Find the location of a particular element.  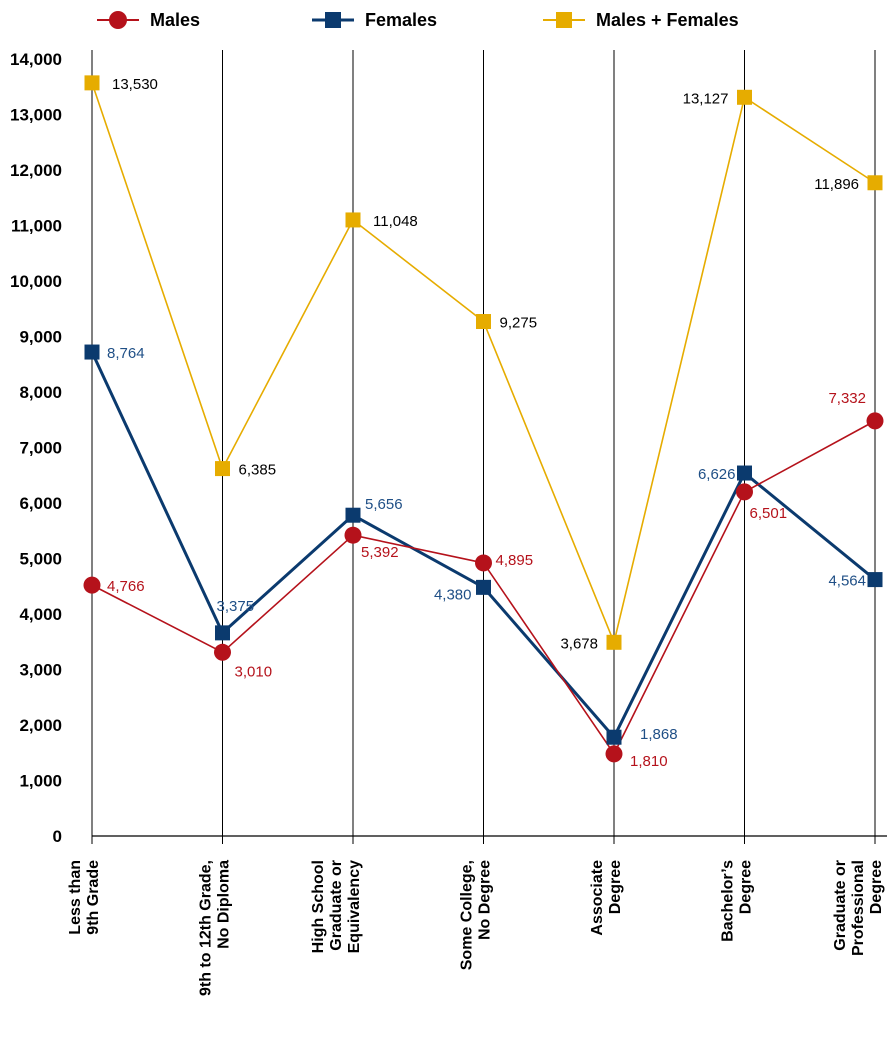

legend-label: Males is located at coordinates (175, 20).